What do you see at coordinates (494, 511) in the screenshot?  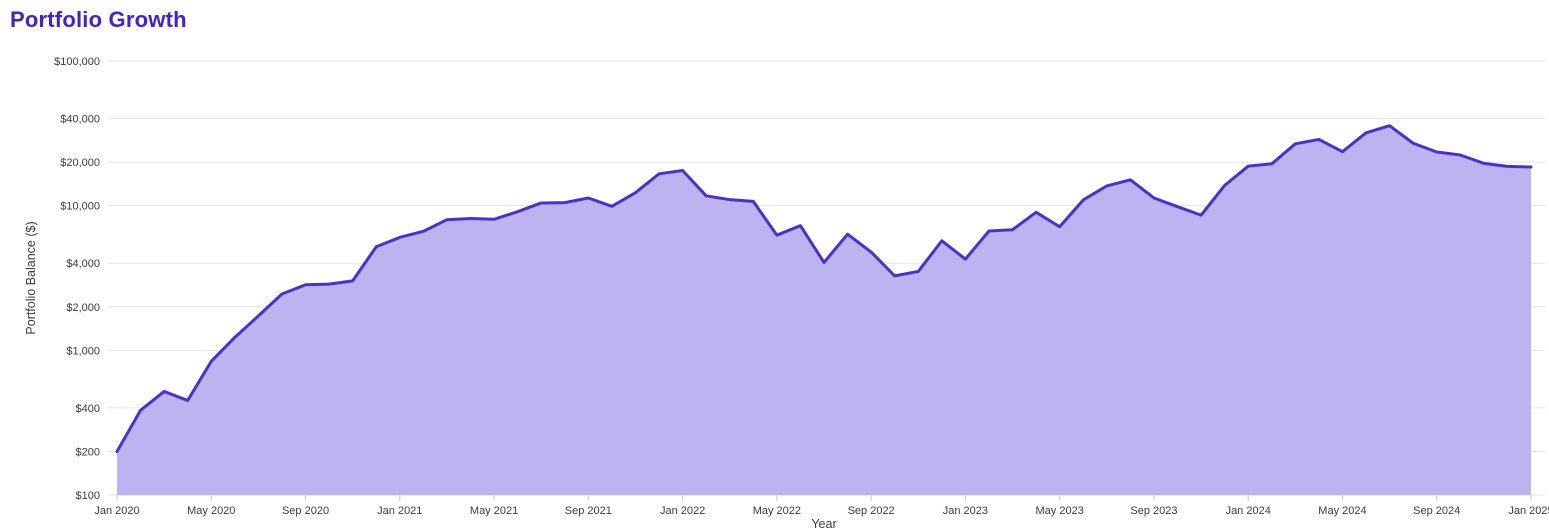 I see `x-tick-label: May 2021` at bounding box center [494, 511].